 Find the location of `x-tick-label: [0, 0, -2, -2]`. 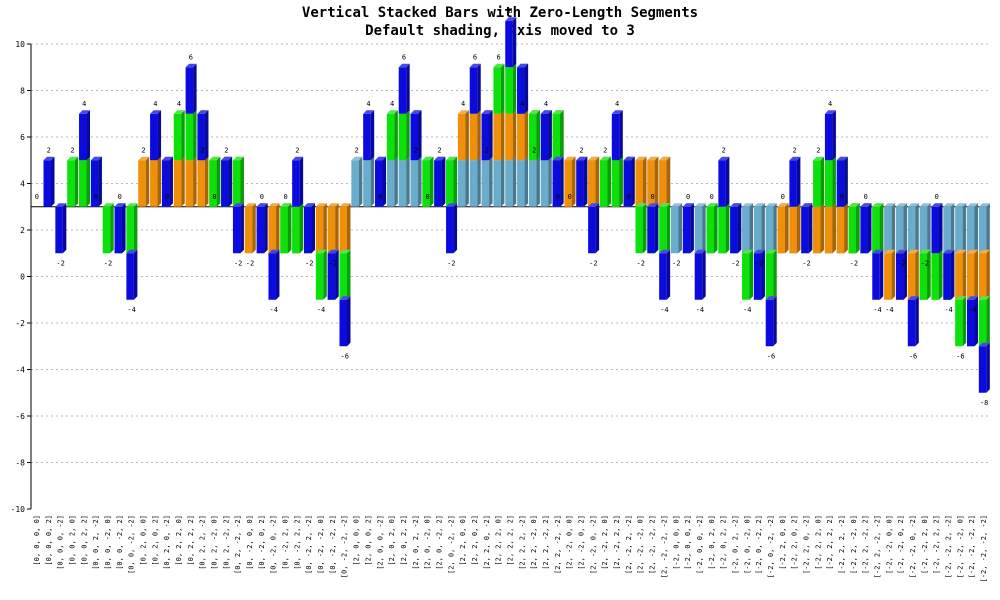

x-tick-label: [0, 0, -2, -2] is located at coordinates (132, 544).